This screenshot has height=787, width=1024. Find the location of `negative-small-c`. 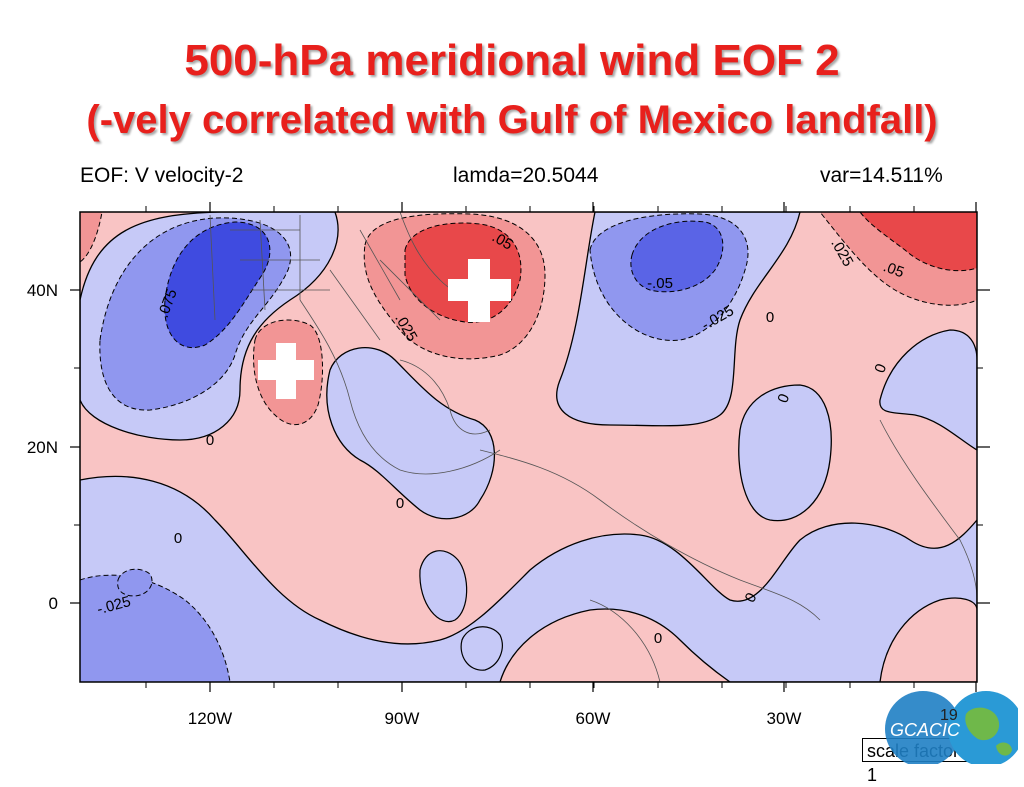

negative-small-c is located at coordinates (135, 582).